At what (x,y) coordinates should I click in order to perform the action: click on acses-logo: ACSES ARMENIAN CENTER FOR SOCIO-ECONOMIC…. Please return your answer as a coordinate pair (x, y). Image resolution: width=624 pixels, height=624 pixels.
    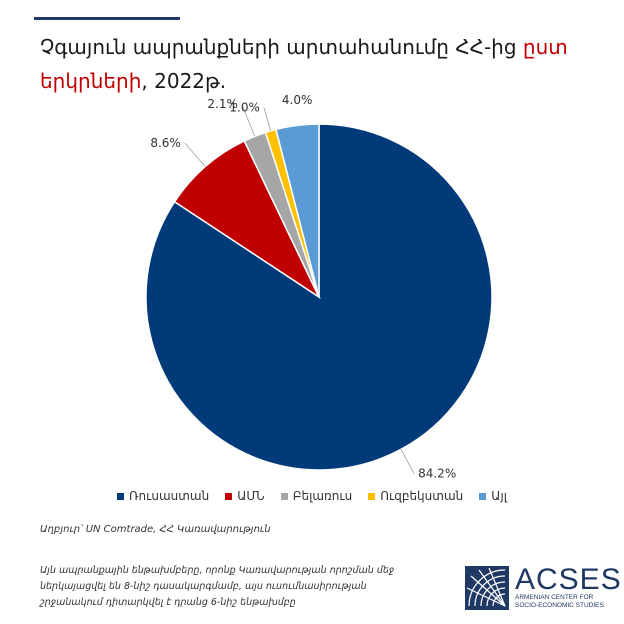
    Looking at the image, I should click on (543, 586).